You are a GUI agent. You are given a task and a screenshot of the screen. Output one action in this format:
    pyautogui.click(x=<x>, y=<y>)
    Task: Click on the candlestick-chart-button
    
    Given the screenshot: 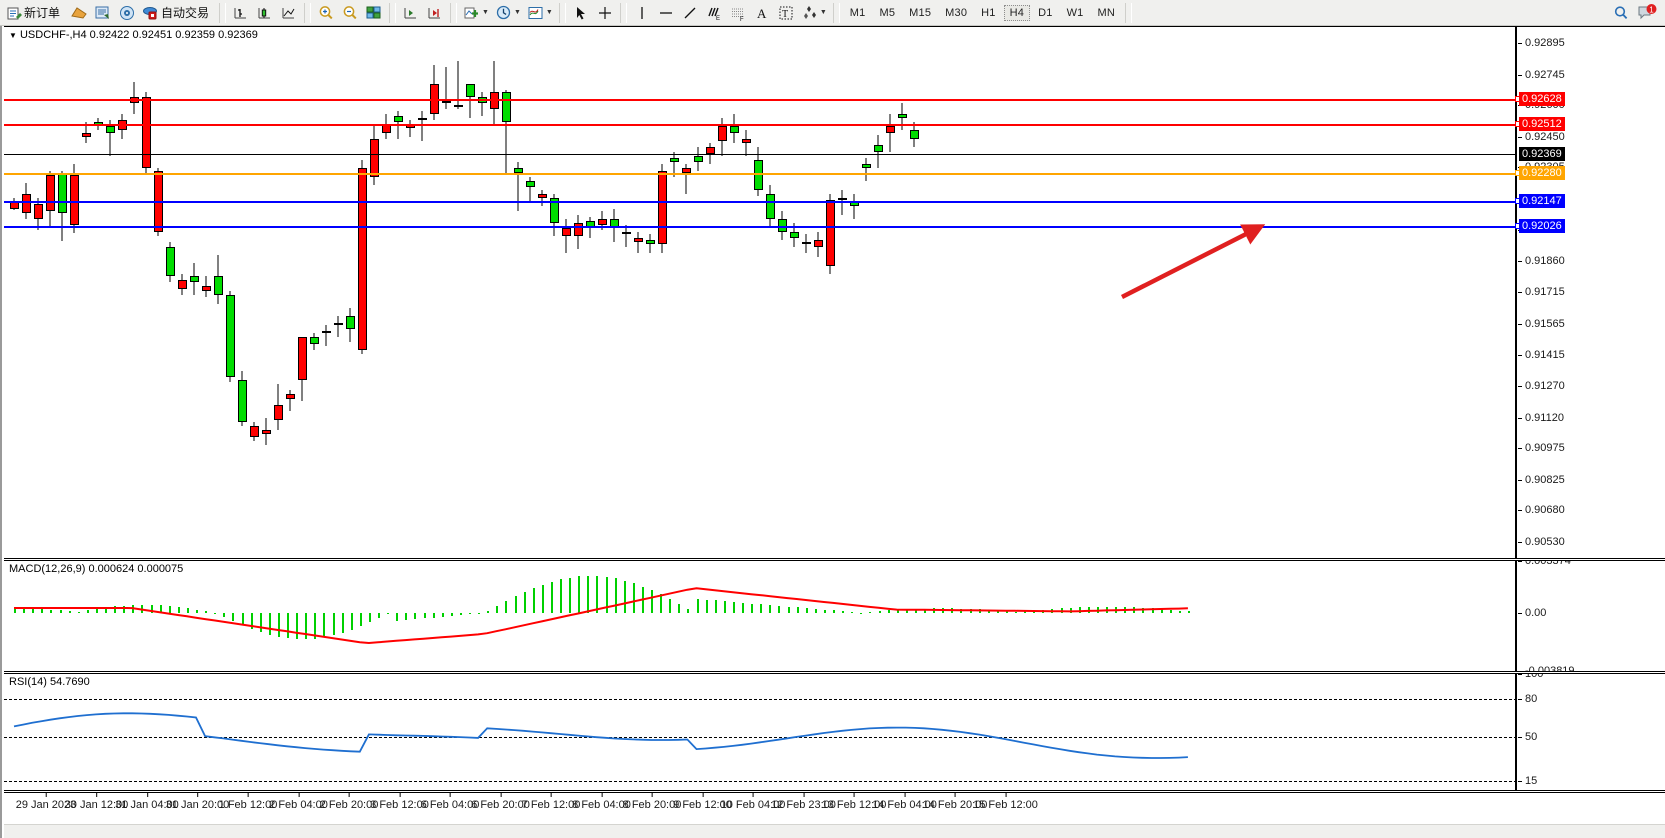 What is the action you would take?
    pyautogui.click(x=265, y=13)
    